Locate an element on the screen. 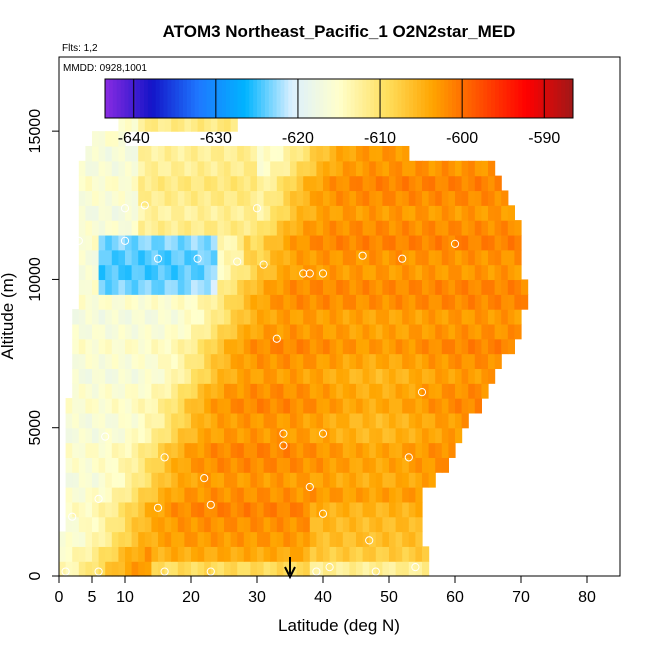 This screenshot has width=650, height=655. data-point is located at coordinates (125, 208).